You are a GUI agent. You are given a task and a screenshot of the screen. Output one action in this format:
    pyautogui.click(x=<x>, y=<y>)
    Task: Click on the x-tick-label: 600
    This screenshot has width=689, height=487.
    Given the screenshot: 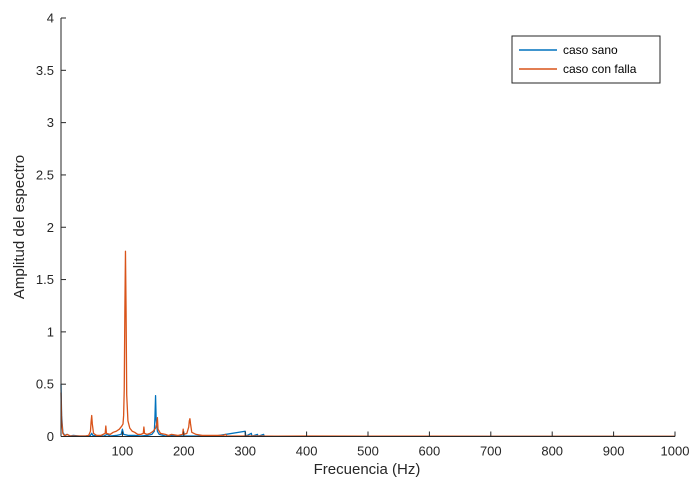 What is the action you would take?
    pyautogui.click(x=430, y=451)
    